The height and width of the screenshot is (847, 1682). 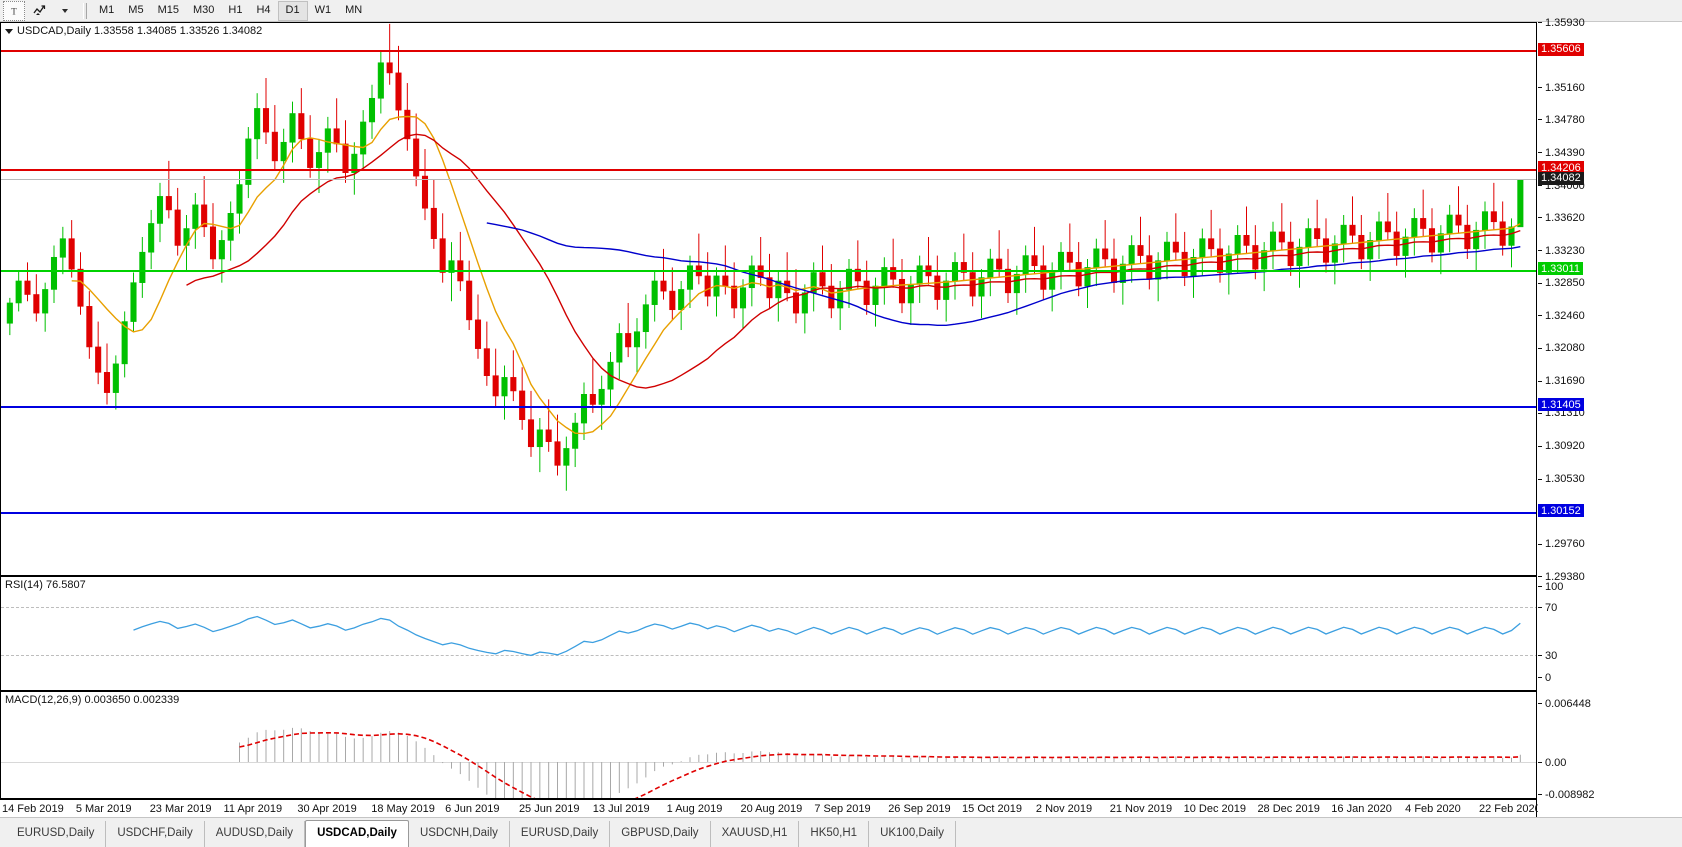 What do you see at coordinates (1064, 809) in the screenshot?
I see `date-label-14: 2 Nov 2019` at bounding box center [1064, 809].